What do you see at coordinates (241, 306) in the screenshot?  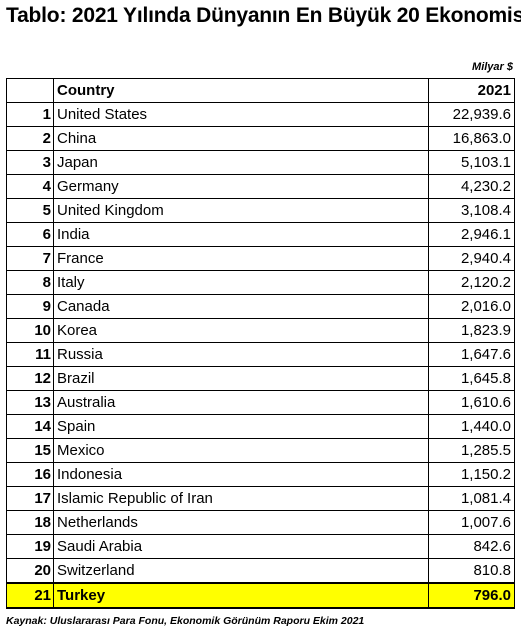 I see `country-cell: Canada` at bounding box center [241, 306].